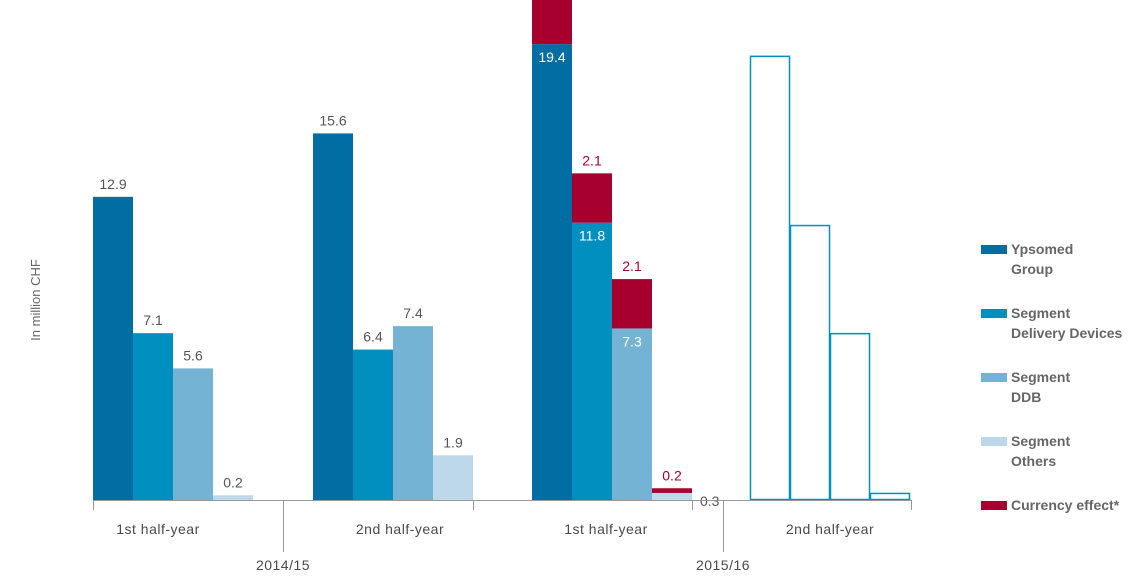 The image size is (1148, 576). What do you see at coordinates (283, 565) in the screenshot?
I see `year-label: 2014/15` at bounding box center [283, 565].